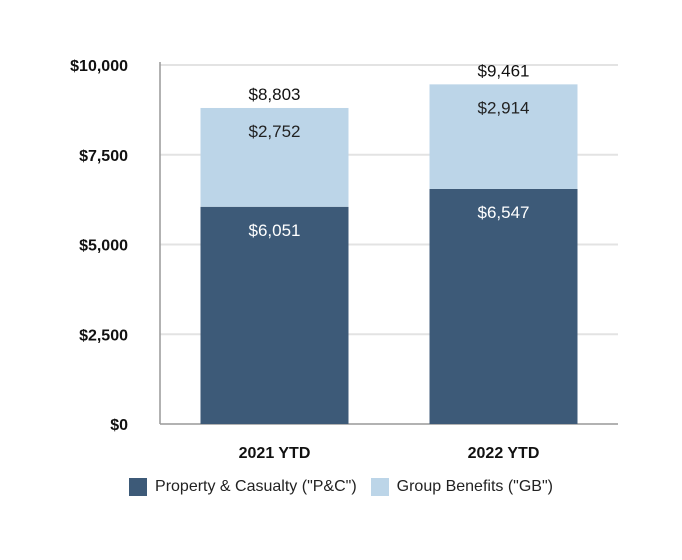  What do you see at coordinates (103, 335) in the screenshot?
I see `y-tick-label: $2,500` at bounding box center [103, 335].